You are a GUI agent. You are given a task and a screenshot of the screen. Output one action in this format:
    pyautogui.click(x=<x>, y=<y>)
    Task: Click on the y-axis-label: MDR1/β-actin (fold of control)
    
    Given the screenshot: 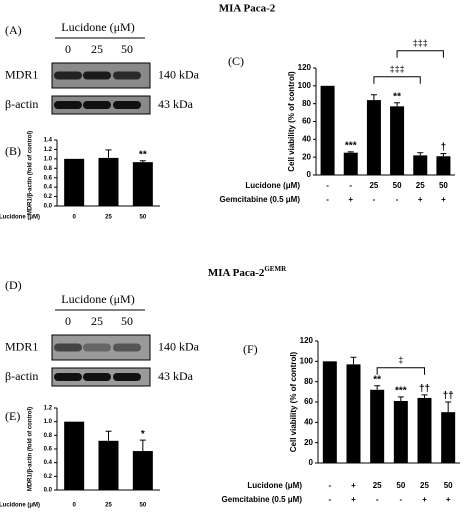 What is the action you would take?
    pyautogui.click(x=31, y=173)
    